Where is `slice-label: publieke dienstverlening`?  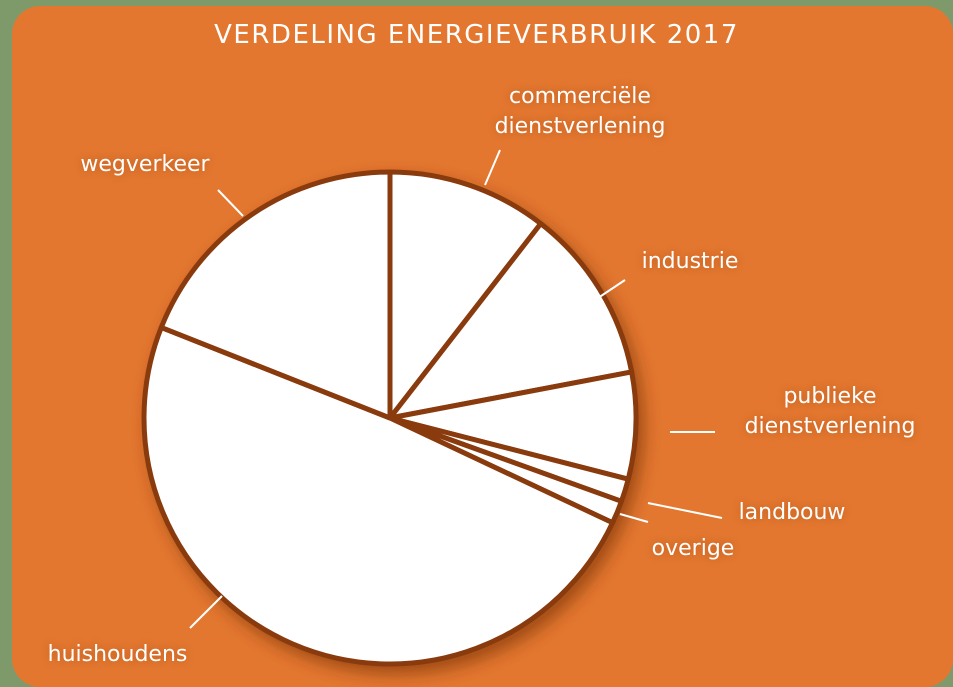 slice-label: publieke dienstverlening is located at coordinates (830, 411).